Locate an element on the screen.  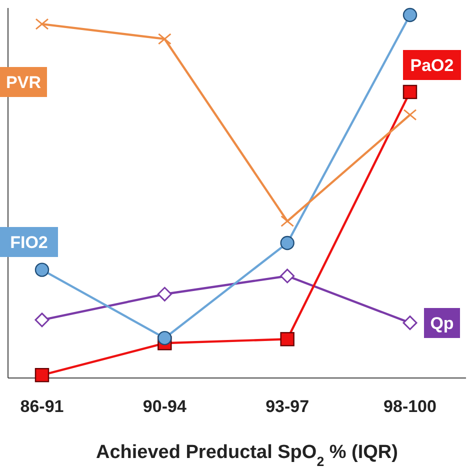
x-tick-label: 93-97 is located at coordinates (288, 406).